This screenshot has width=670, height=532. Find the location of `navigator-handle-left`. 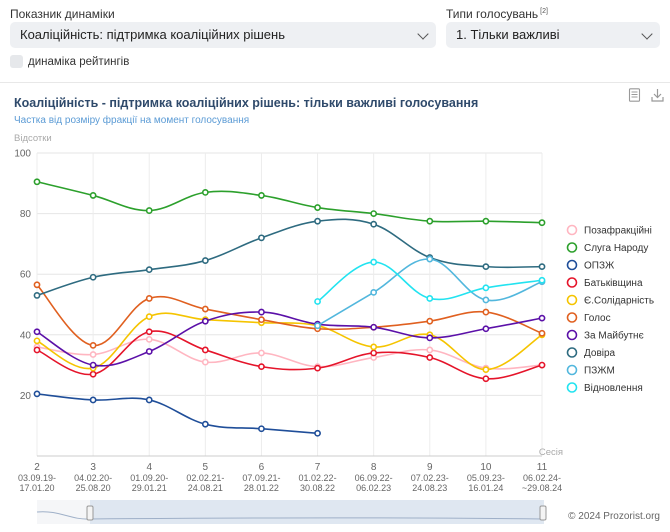

navigator-handle-left is located at coordinates (90, 513).